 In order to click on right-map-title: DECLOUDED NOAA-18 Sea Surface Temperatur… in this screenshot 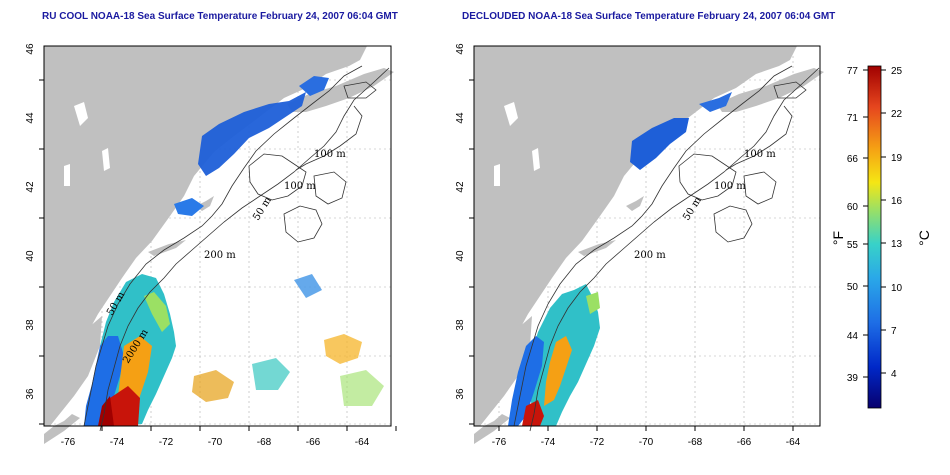, I will do `click(649, 16)`.